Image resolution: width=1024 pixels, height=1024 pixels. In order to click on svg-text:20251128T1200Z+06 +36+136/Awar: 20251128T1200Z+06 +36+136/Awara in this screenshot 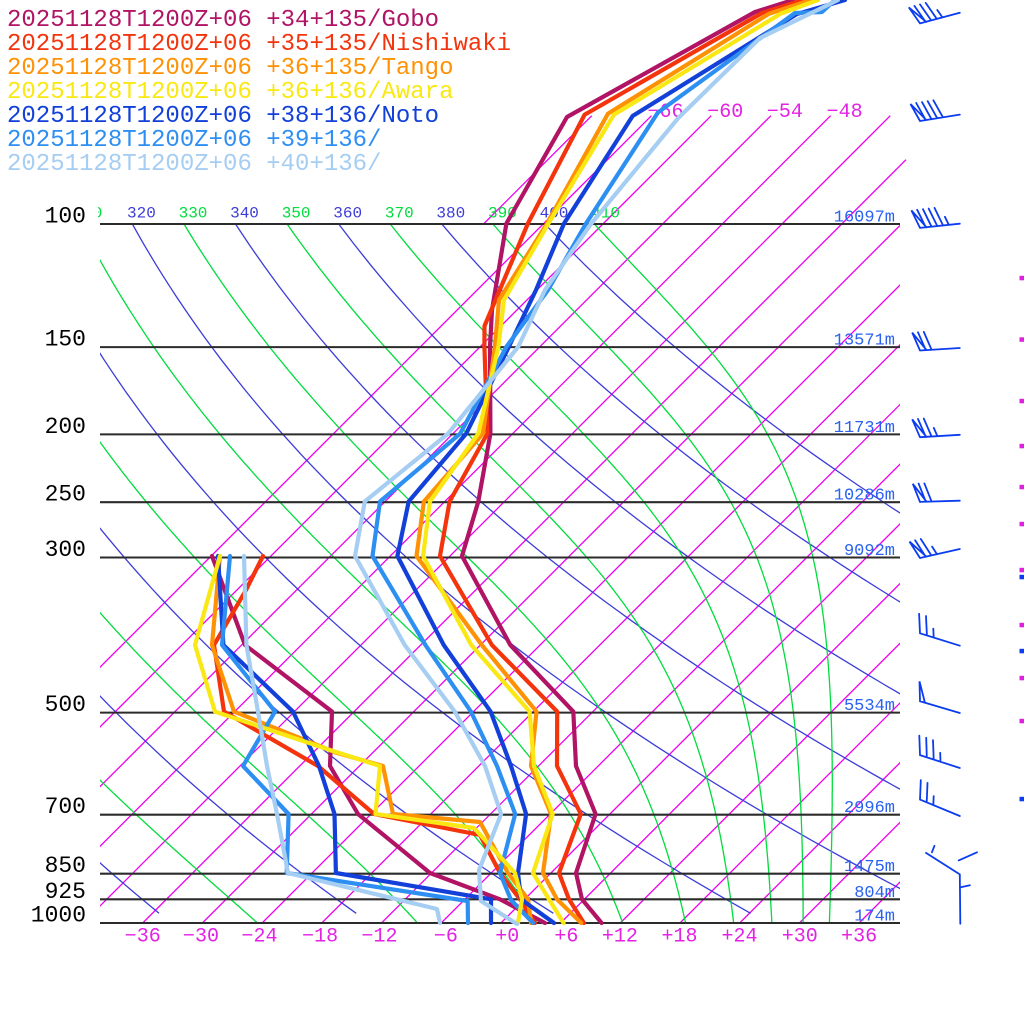, I will do `click(230, 92)`.